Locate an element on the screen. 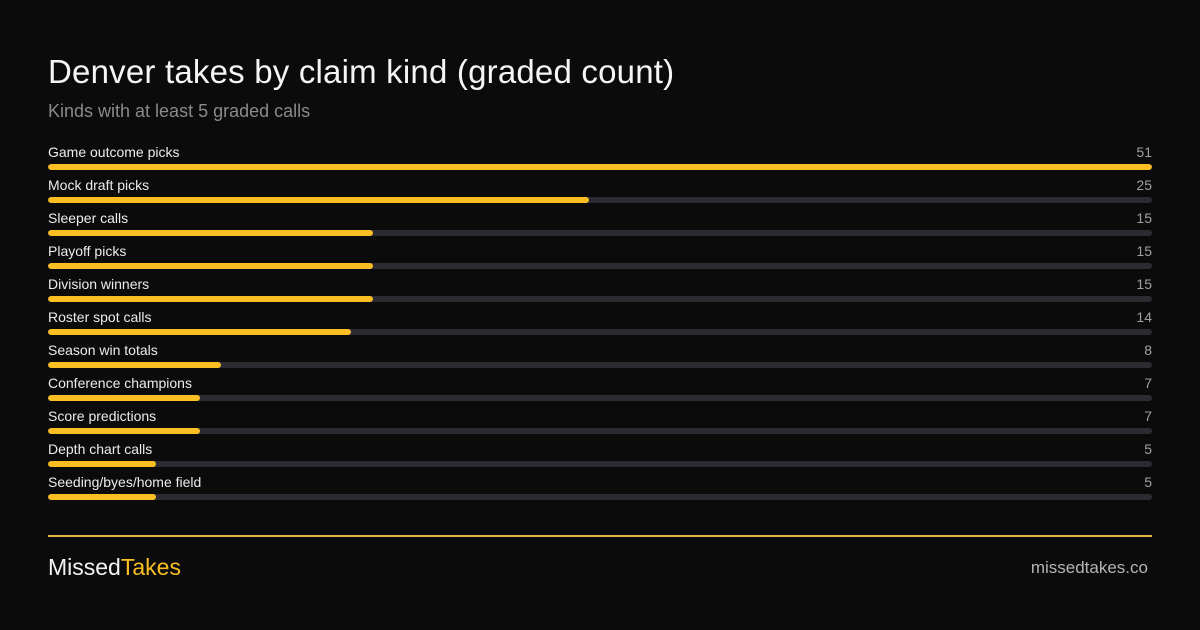 Image resolution: width=1200 pixels, height=630 pixels. bar-label: Game outcome picks is located at coordinates (114, 152).